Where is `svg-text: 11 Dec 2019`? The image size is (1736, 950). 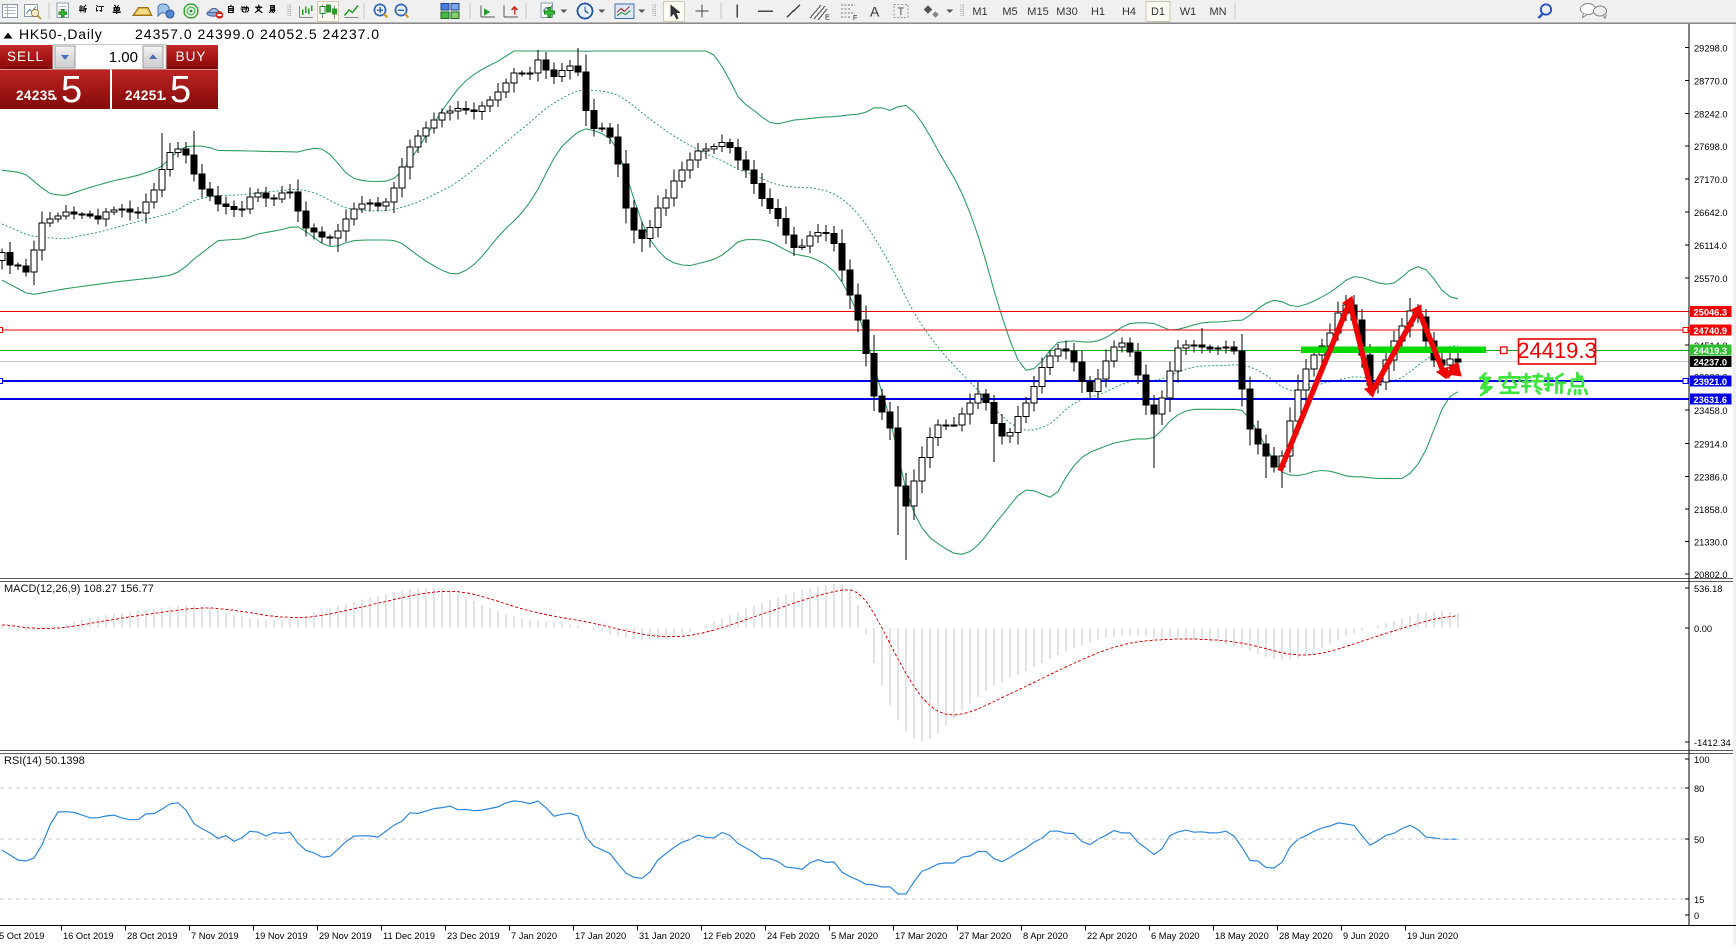
svg-text: 11 Dec 2019 is located at coordinates (409, 936).